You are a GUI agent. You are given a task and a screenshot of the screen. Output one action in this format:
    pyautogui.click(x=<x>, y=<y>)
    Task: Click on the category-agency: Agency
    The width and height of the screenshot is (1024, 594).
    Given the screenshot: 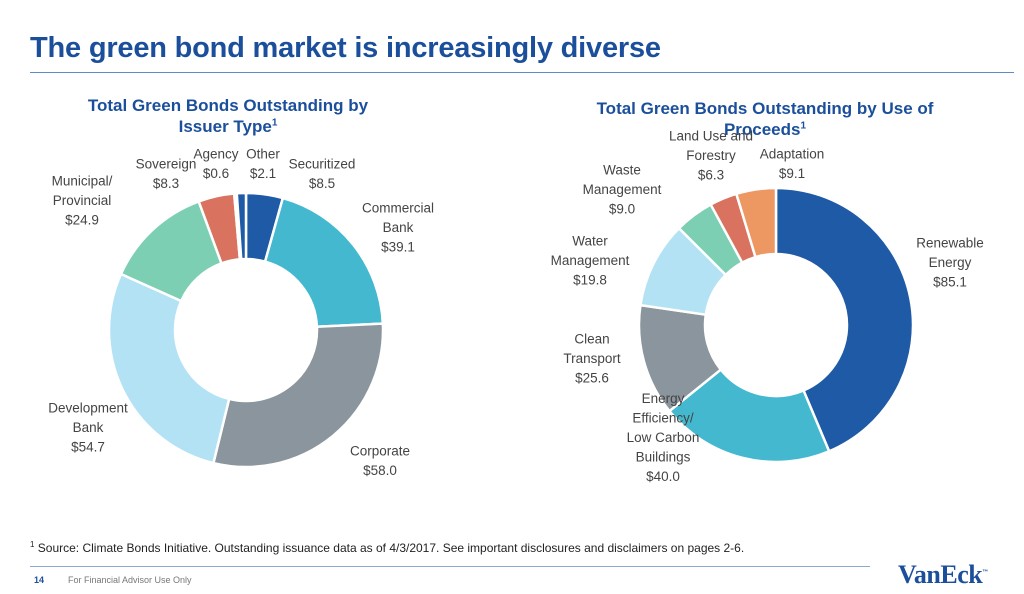 What is the action you would take?
    pyautogui.click(x=215, y=153)
    